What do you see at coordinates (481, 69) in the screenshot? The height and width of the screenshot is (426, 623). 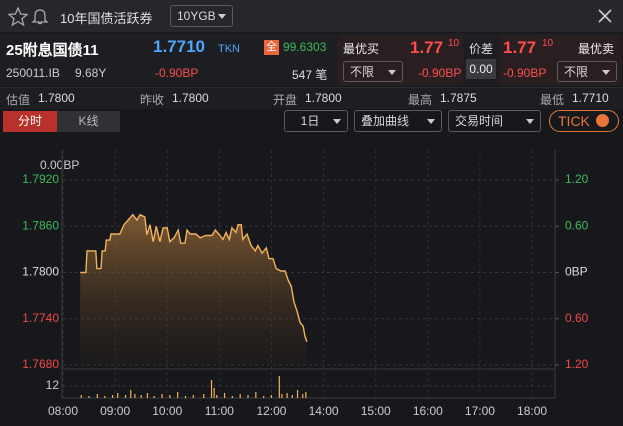 I see `spread-value: 0.00` at bounding box center [481, 69].